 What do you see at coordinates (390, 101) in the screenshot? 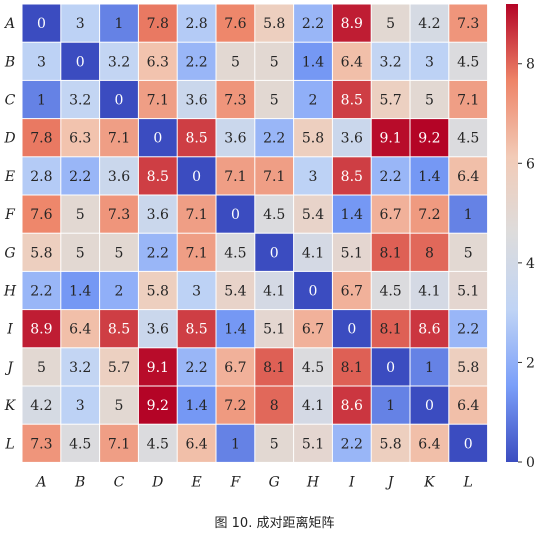
I see `cell-value-label: 5.7` at bounding box center [390, 101].